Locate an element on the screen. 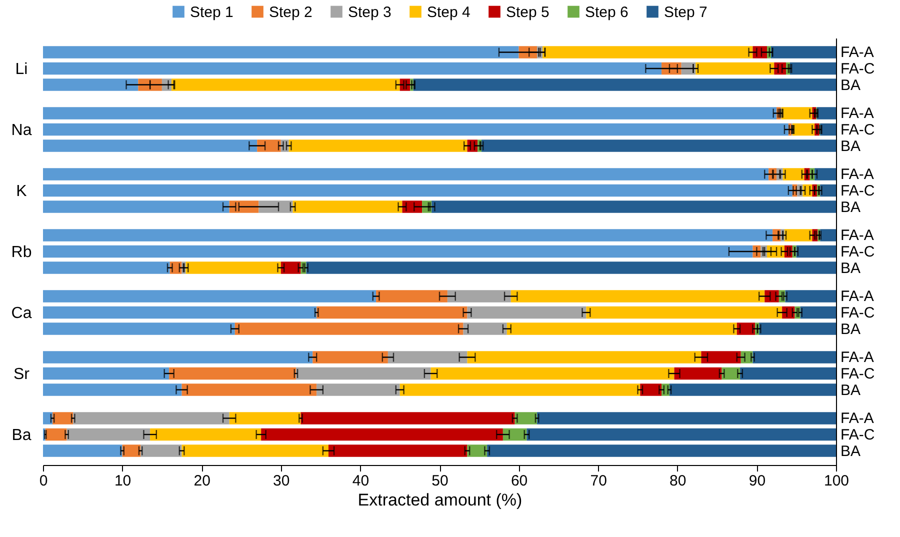  x-tick-label: 70 is located at coordinates (598, 481).